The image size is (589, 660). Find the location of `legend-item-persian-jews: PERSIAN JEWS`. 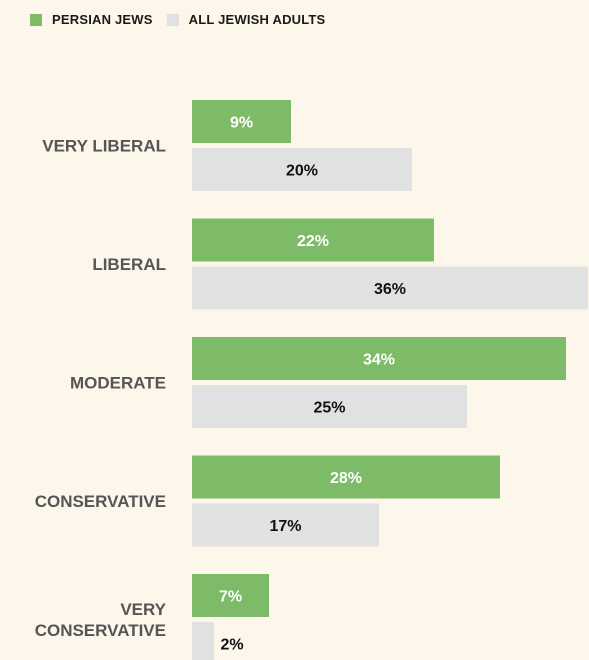

legend-item-persian-jews: PERSIAN JEWS is located at coordinates (91, 19).